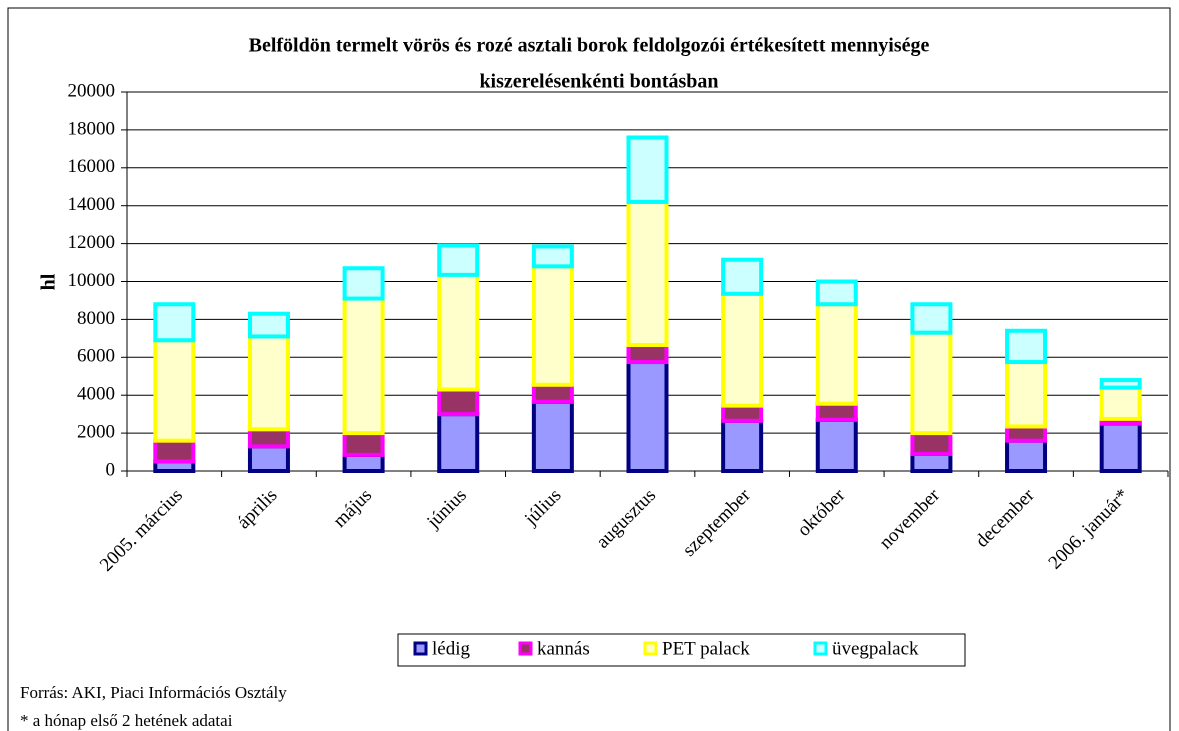 This screenshot has width=1179, height=731. I want to click on chart-title: kiszerelésenkénti bontásban, so click(598, 82).